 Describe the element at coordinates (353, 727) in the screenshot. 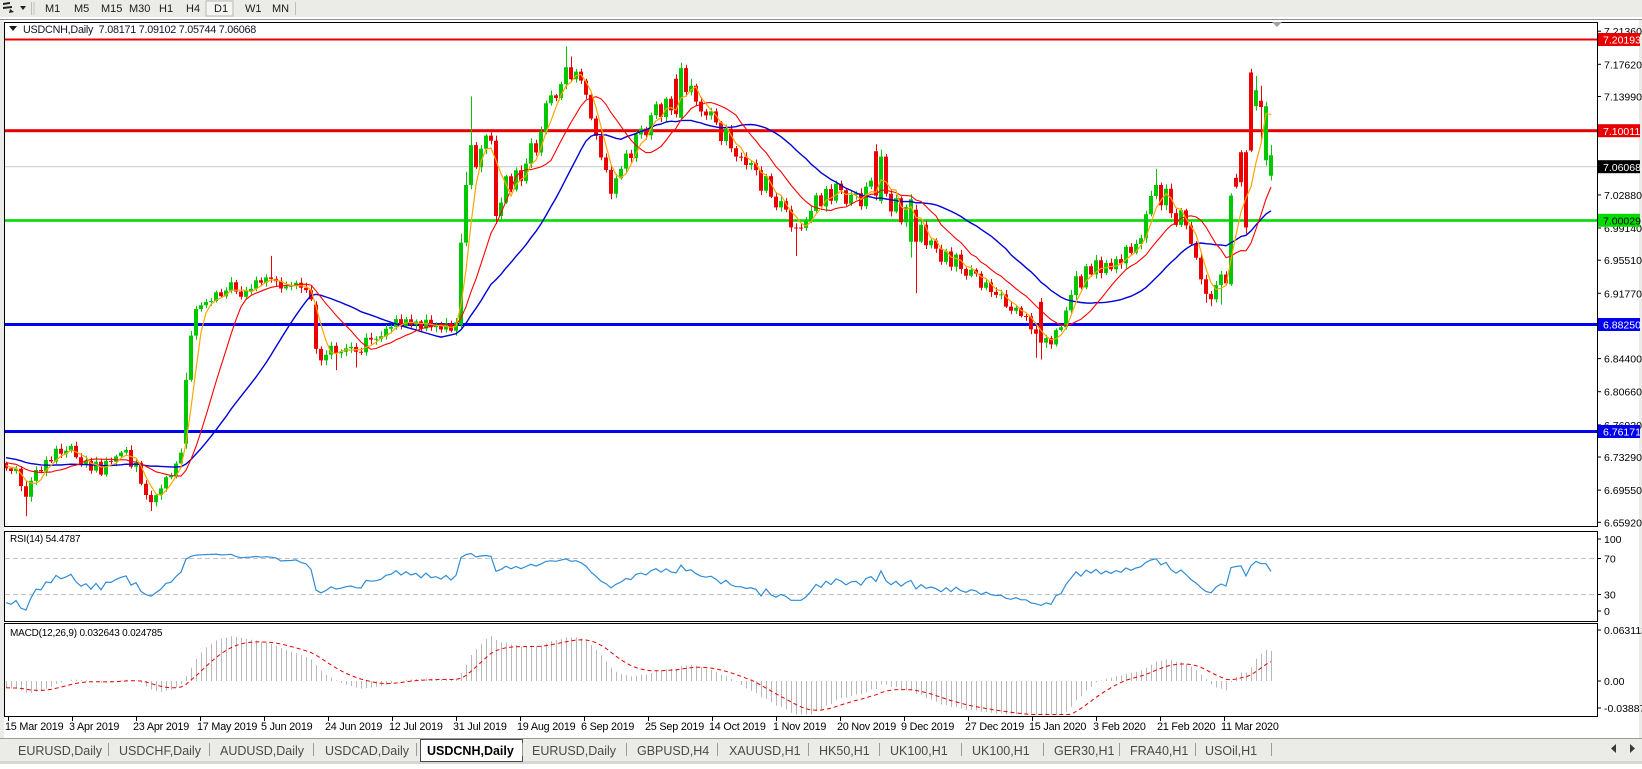

I see `svg-text: 24 Jun 2019` at that location.